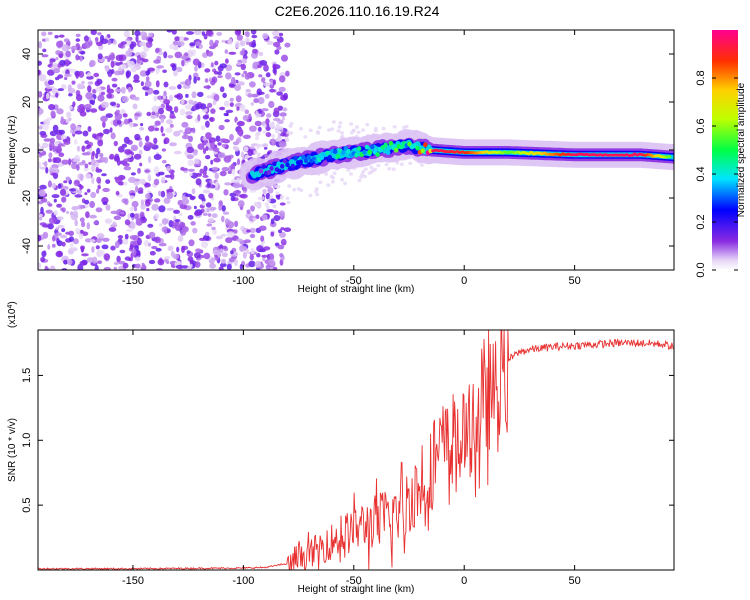  What do you see at coordinates (27, 504) in the screenshot?
I see `y-tick-label: 0.5` at bounding box center [27, 504].